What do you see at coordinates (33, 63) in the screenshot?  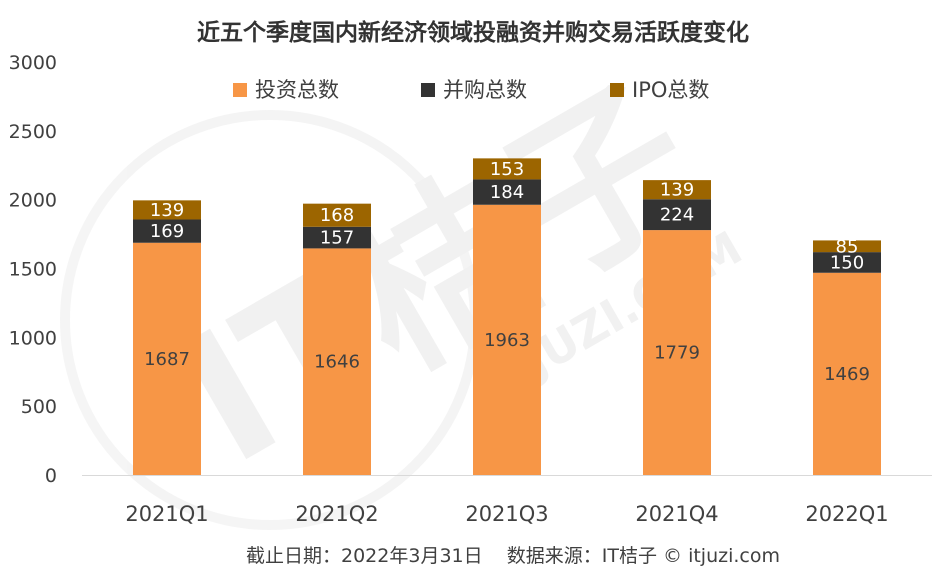 I see `y-tick-label: 3000` at bounding box center [33, 63].